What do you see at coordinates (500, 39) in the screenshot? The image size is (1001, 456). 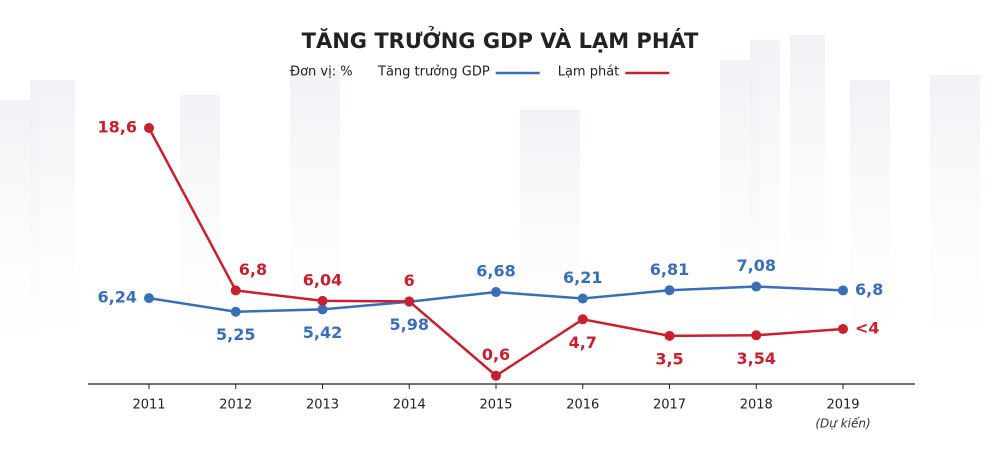 I see `chart-title: TĂNG TRƯỞNG GDP VÀ LẠM PHÁT` at bounding box center [500, 39].